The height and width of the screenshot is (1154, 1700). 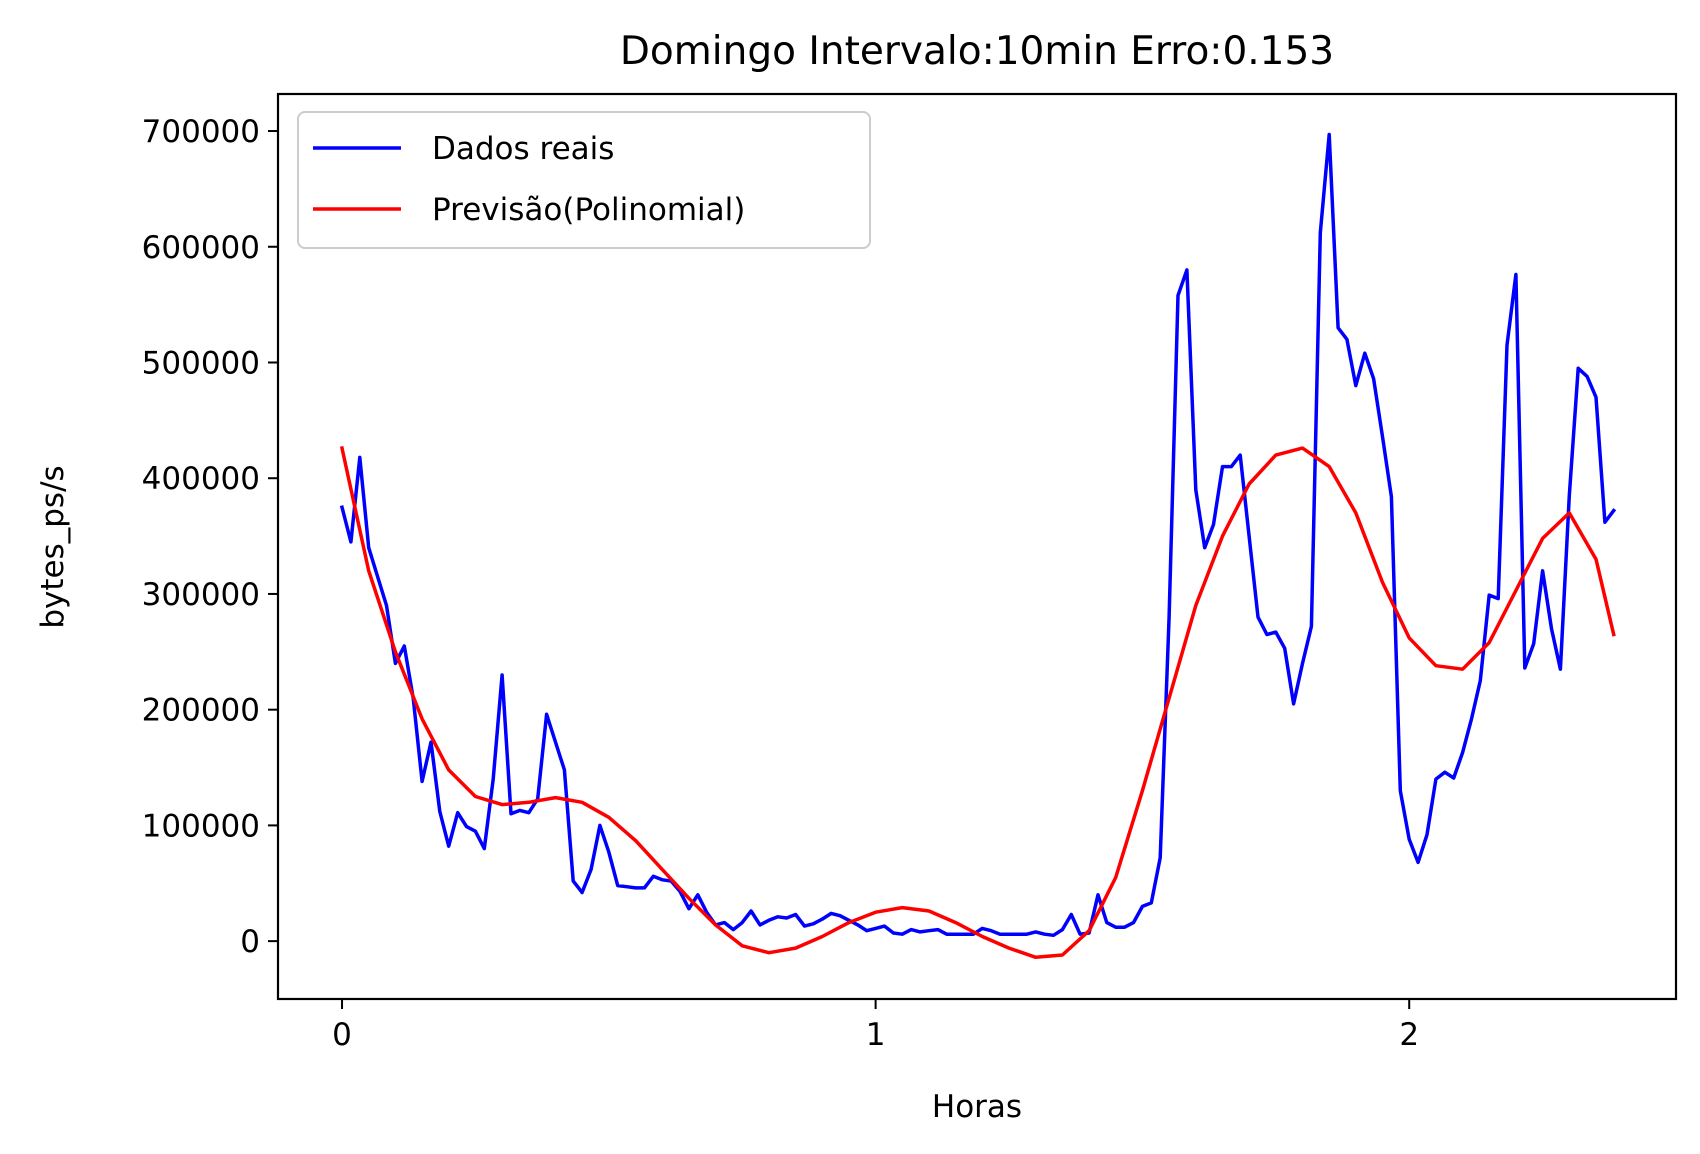 I want to click on legend: Dados reais Previsão(Polinomial), so click(x=584, y=180).